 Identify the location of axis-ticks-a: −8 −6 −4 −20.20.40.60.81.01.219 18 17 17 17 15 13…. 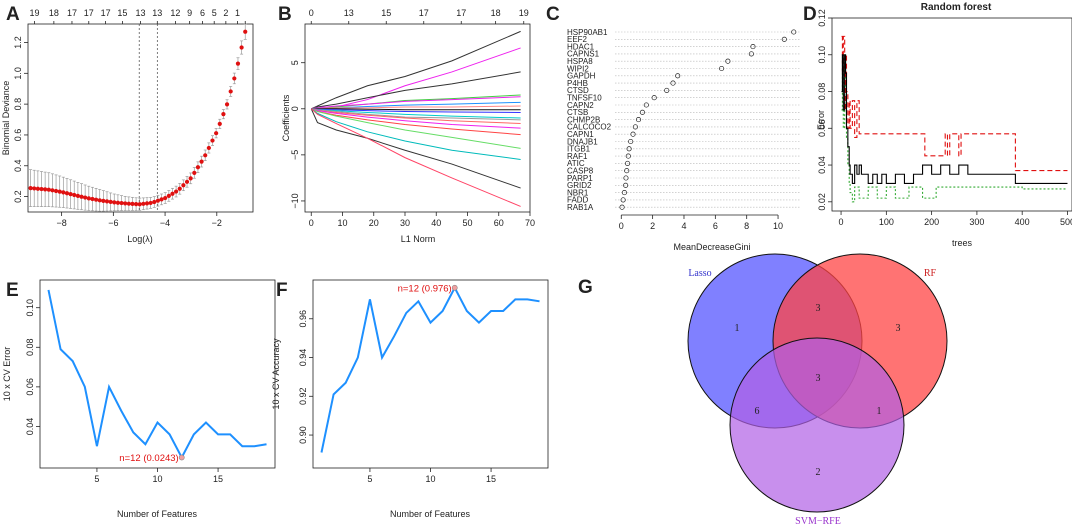
(129, 118).